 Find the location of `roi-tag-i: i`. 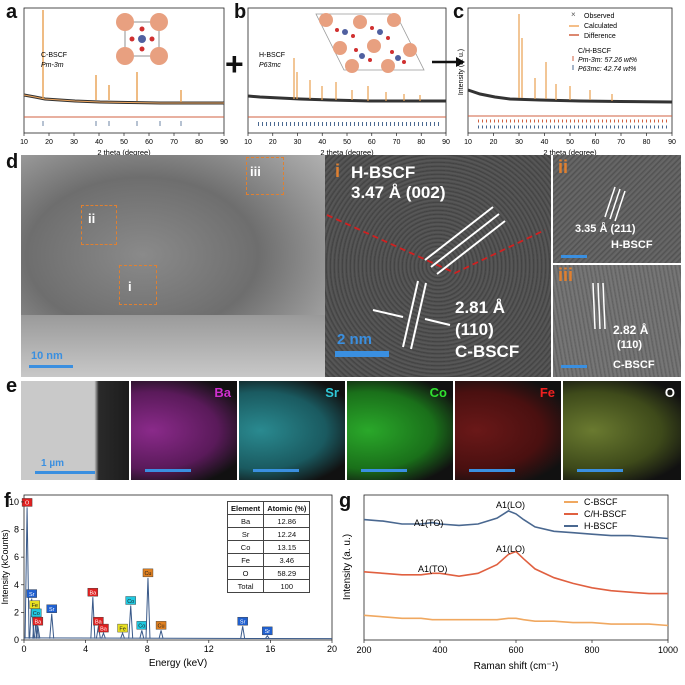

roi-tag-i: i is located at coordinates (130, 286).